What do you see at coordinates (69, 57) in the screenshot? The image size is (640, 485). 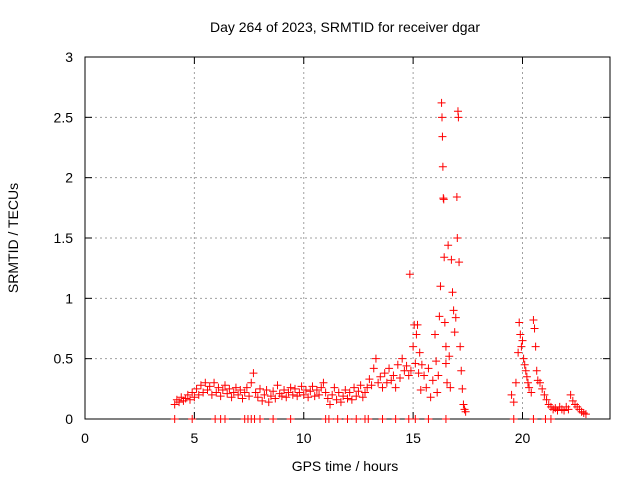 I see `y-tick-label: 3` at bounding box center [69, 57].